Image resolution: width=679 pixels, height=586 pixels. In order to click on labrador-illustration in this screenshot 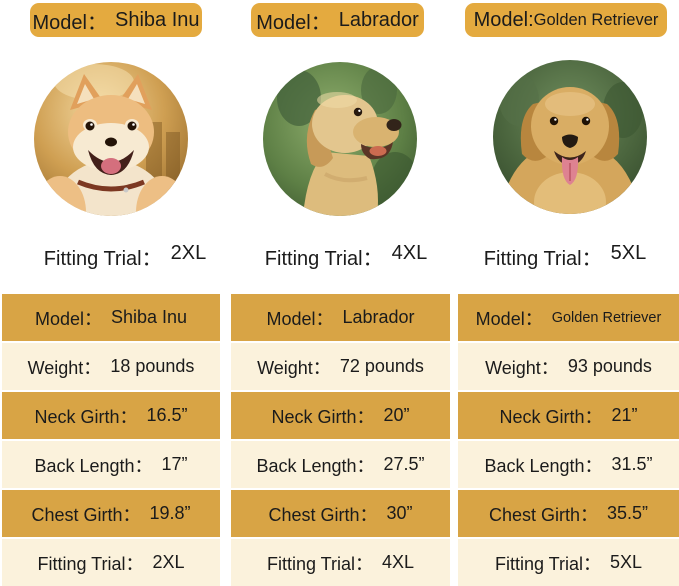, I will do `click(340, 139)`.